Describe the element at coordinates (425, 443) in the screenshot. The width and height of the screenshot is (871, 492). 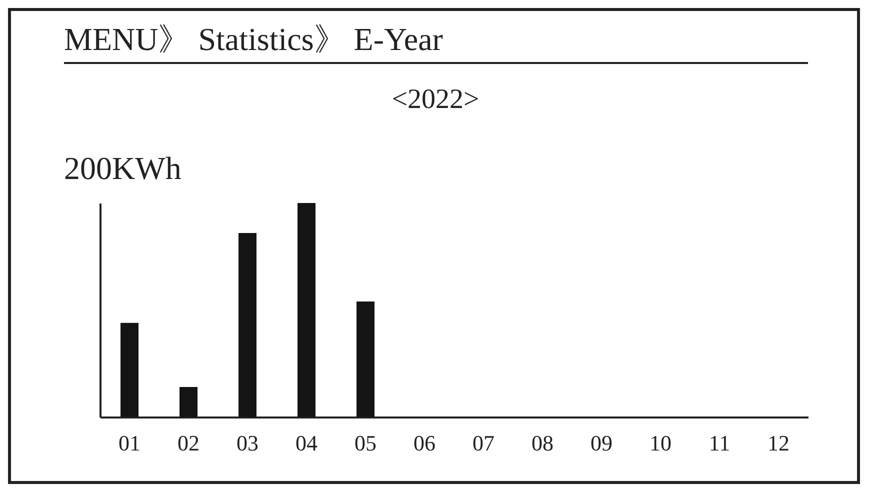
I see `x-tick-label: 06` at that location.